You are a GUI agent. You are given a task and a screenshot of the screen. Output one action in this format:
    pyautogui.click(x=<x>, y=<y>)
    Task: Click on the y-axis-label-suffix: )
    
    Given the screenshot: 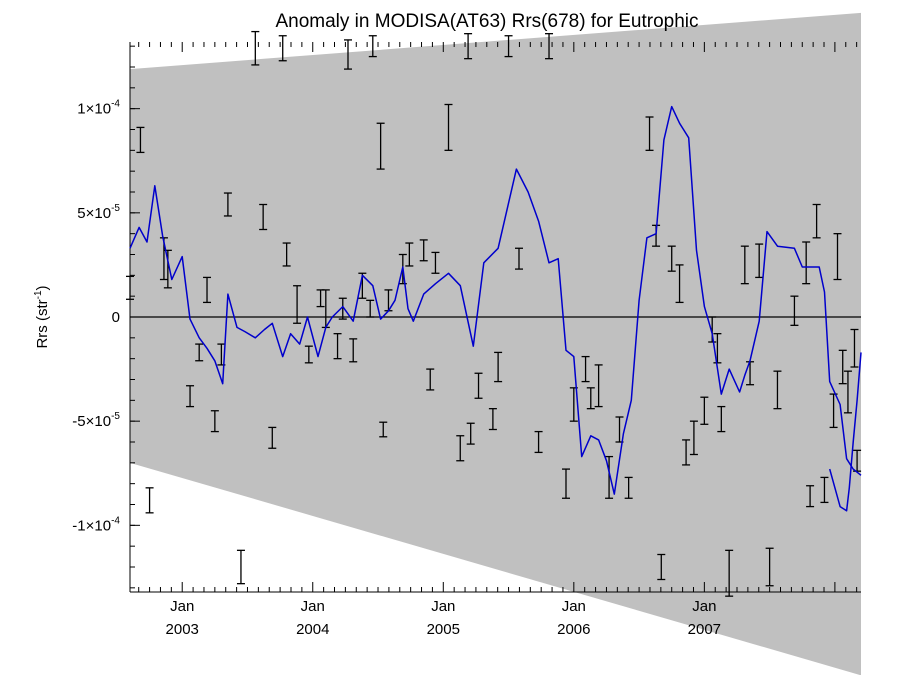 What is the action you would take?
    pyautogui.click(x=42, y=287)
    